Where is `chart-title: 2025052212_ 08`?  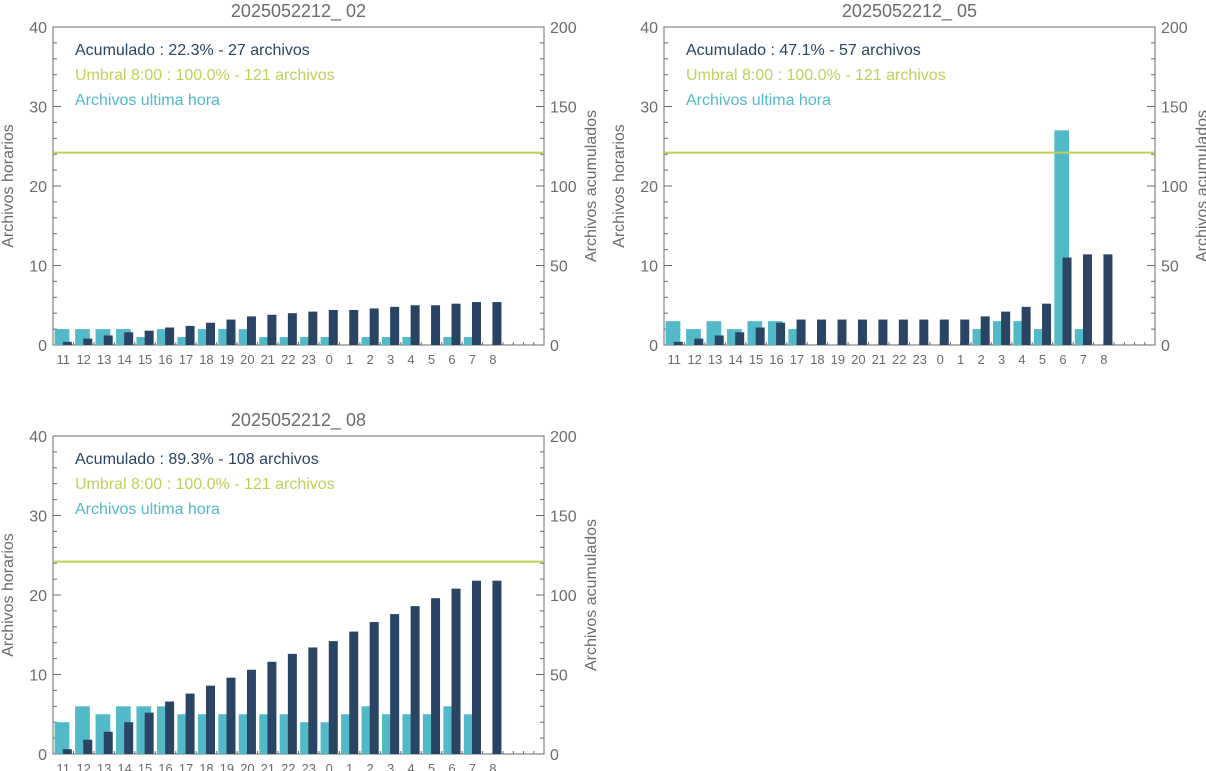 chart-title: 2025052212_ 08 is located at coordinates (298, 420).